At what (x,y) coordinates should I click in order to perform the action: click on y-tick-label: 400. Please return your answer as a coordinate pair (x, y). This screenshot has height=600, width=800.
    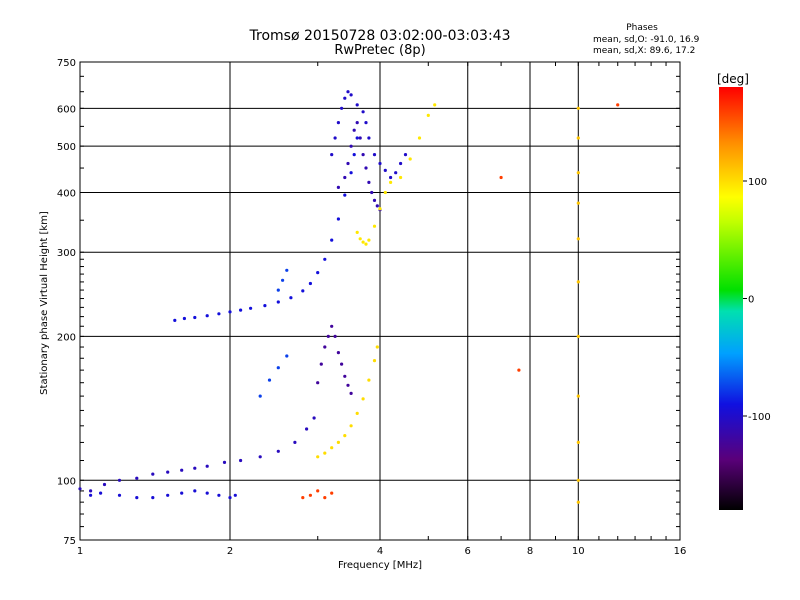
    Looking at the image, I should click on (66, 193).